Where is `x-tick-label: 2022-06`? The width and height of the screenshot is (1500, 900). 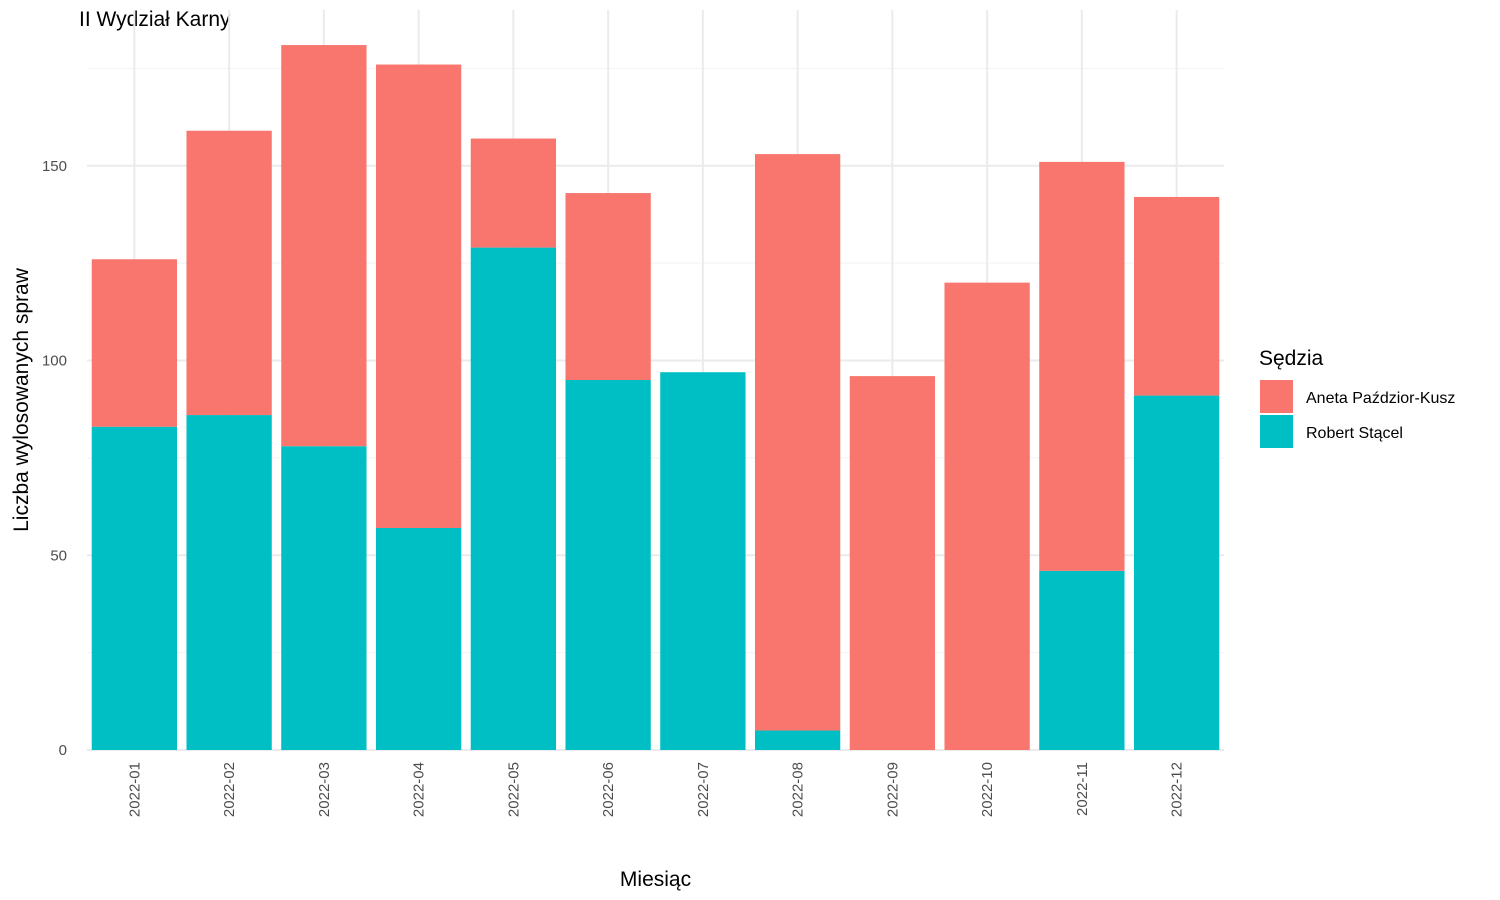
x-tick-label: 2022-06 is located at coordinates (608, 789).